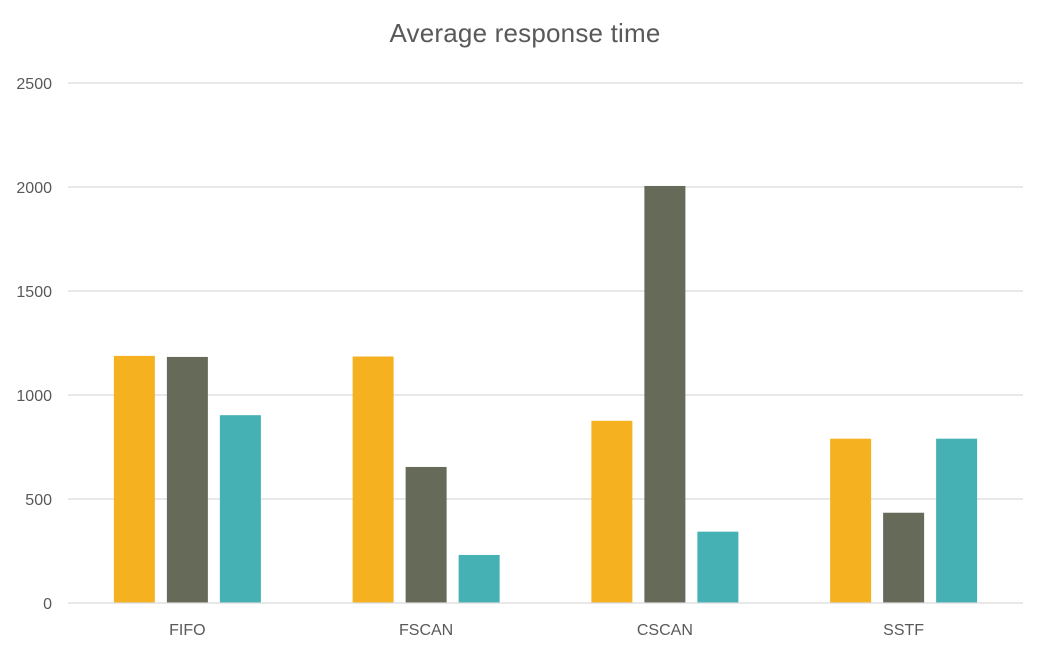 This screenshot has height=651, width=1050. What do you see at coordinates (38, 500) in the screenshot?
I see `y-tick-label: 500` at bounding box center [38, 500].